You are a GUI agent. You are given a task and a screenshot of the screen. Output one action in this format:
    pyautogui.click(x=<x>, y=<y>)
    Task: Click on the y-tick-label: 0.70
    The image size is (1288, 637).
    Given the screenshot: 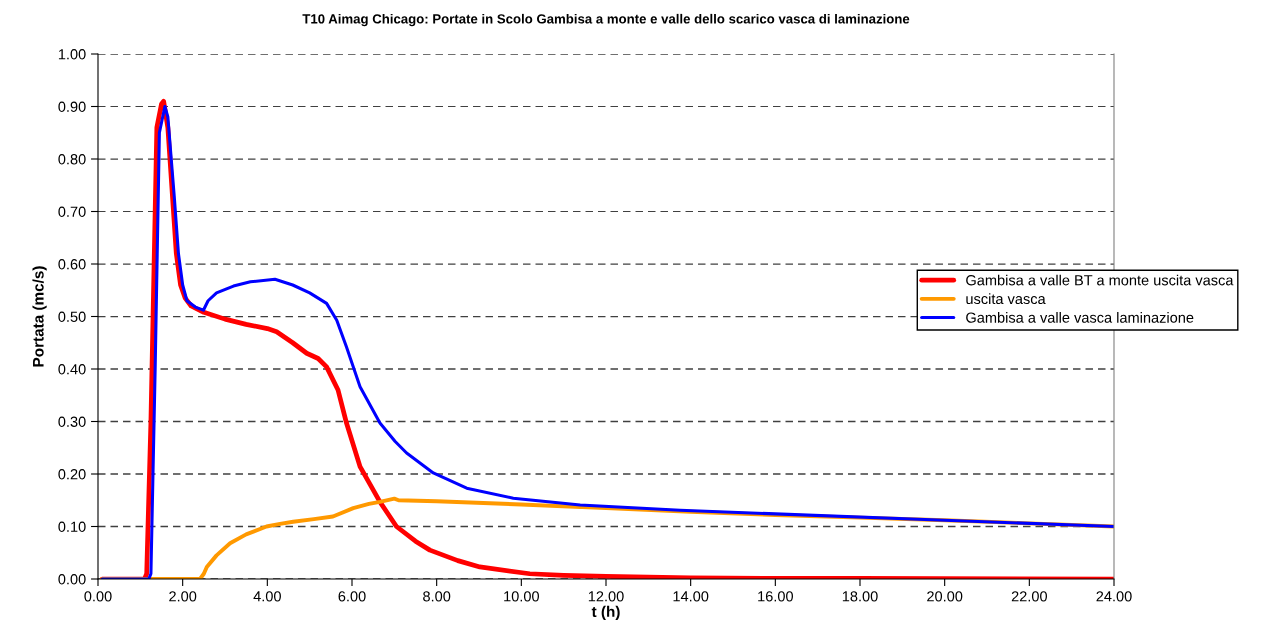 What is the action you would take?
    pyautogui.click(x=72, y=211)
    